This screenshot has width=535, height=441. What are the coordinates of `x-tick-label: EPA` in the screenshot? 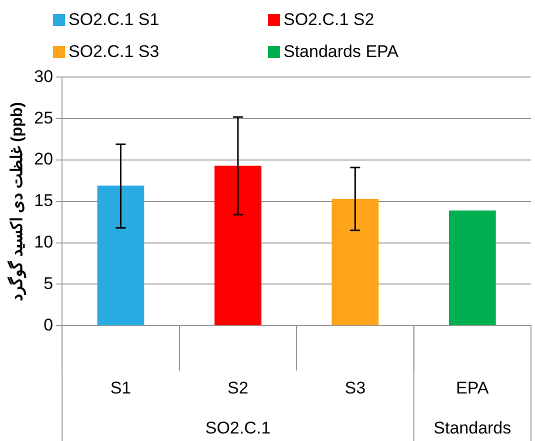 It's located at (473, 388).